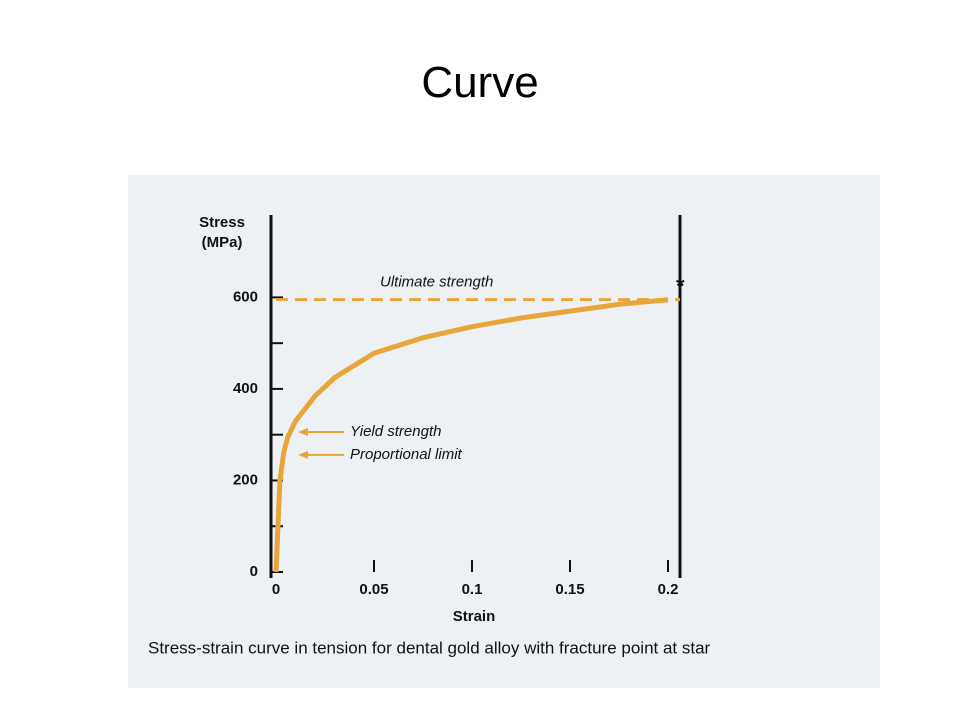 This screenshot has height=720, width=960. What do you see at coordinates (480, 82) in the screenshot?
I see `slide-title: Curve` at bounding box center [480, 82].